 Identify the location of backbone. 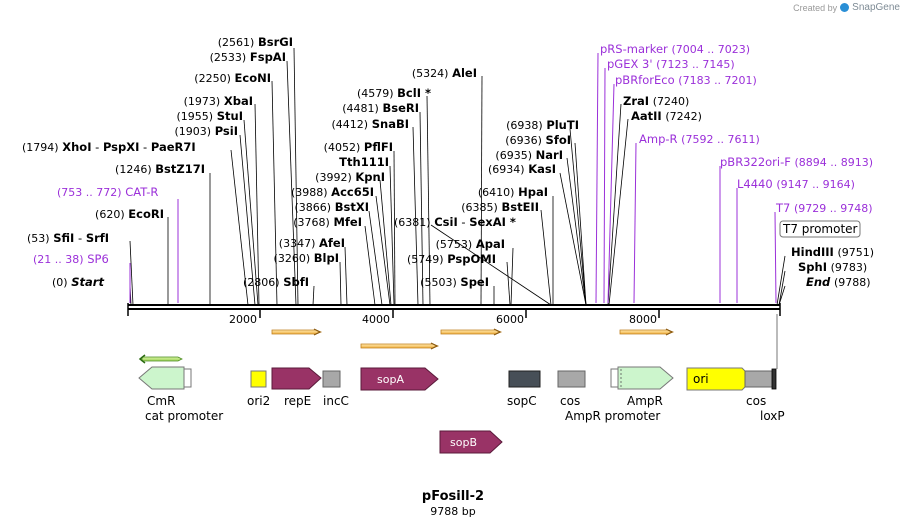
(454, 310).